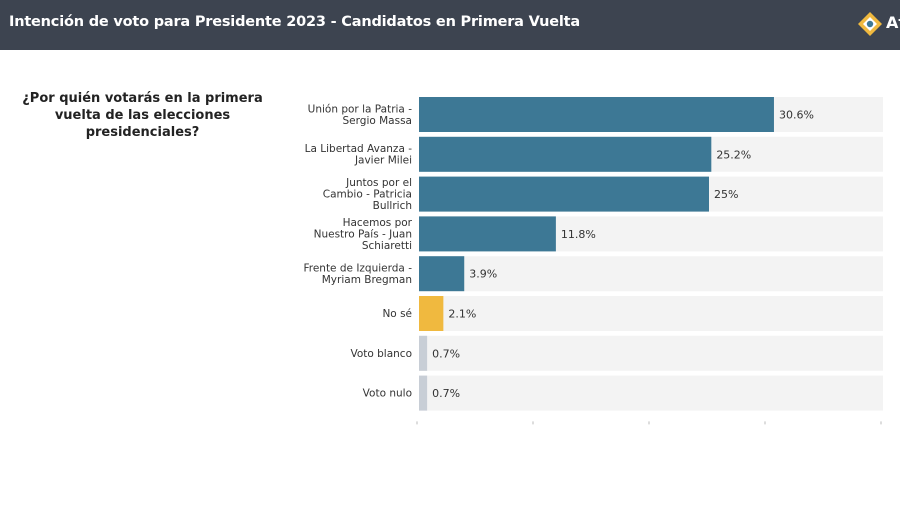  Describe the element at coordinates (733, 154) in the screenshot. I see `data-label: 25.2%` at that location.